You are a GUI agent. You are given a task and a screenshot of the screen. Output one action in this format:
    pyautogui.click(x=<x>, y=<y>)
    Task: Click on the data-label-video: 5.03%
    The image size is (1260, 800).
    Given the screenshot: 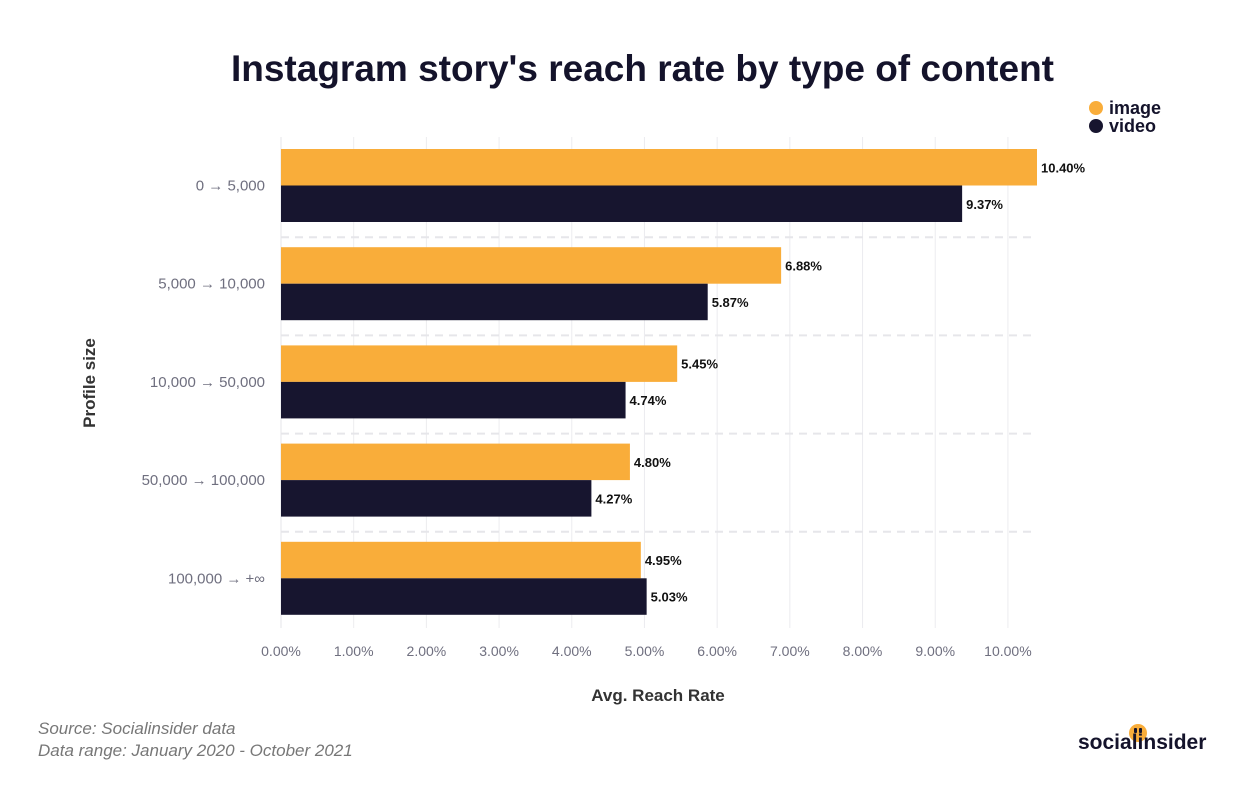 What is the action you would take?
    pyautogui.click(x=669, y=597)
    